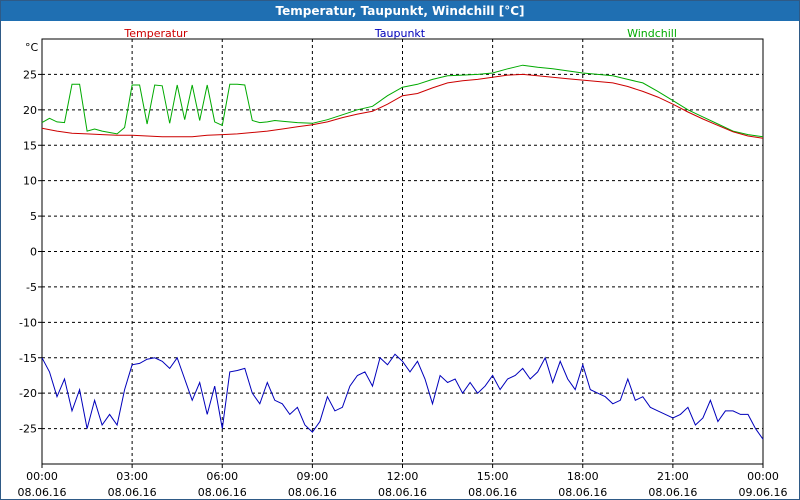 Image resolution: width=800 pixels, height=500 pixels. Describe the element at coordinates (583, 476) in the screenshot. I see `x-tick-time: 18:00` at that location.